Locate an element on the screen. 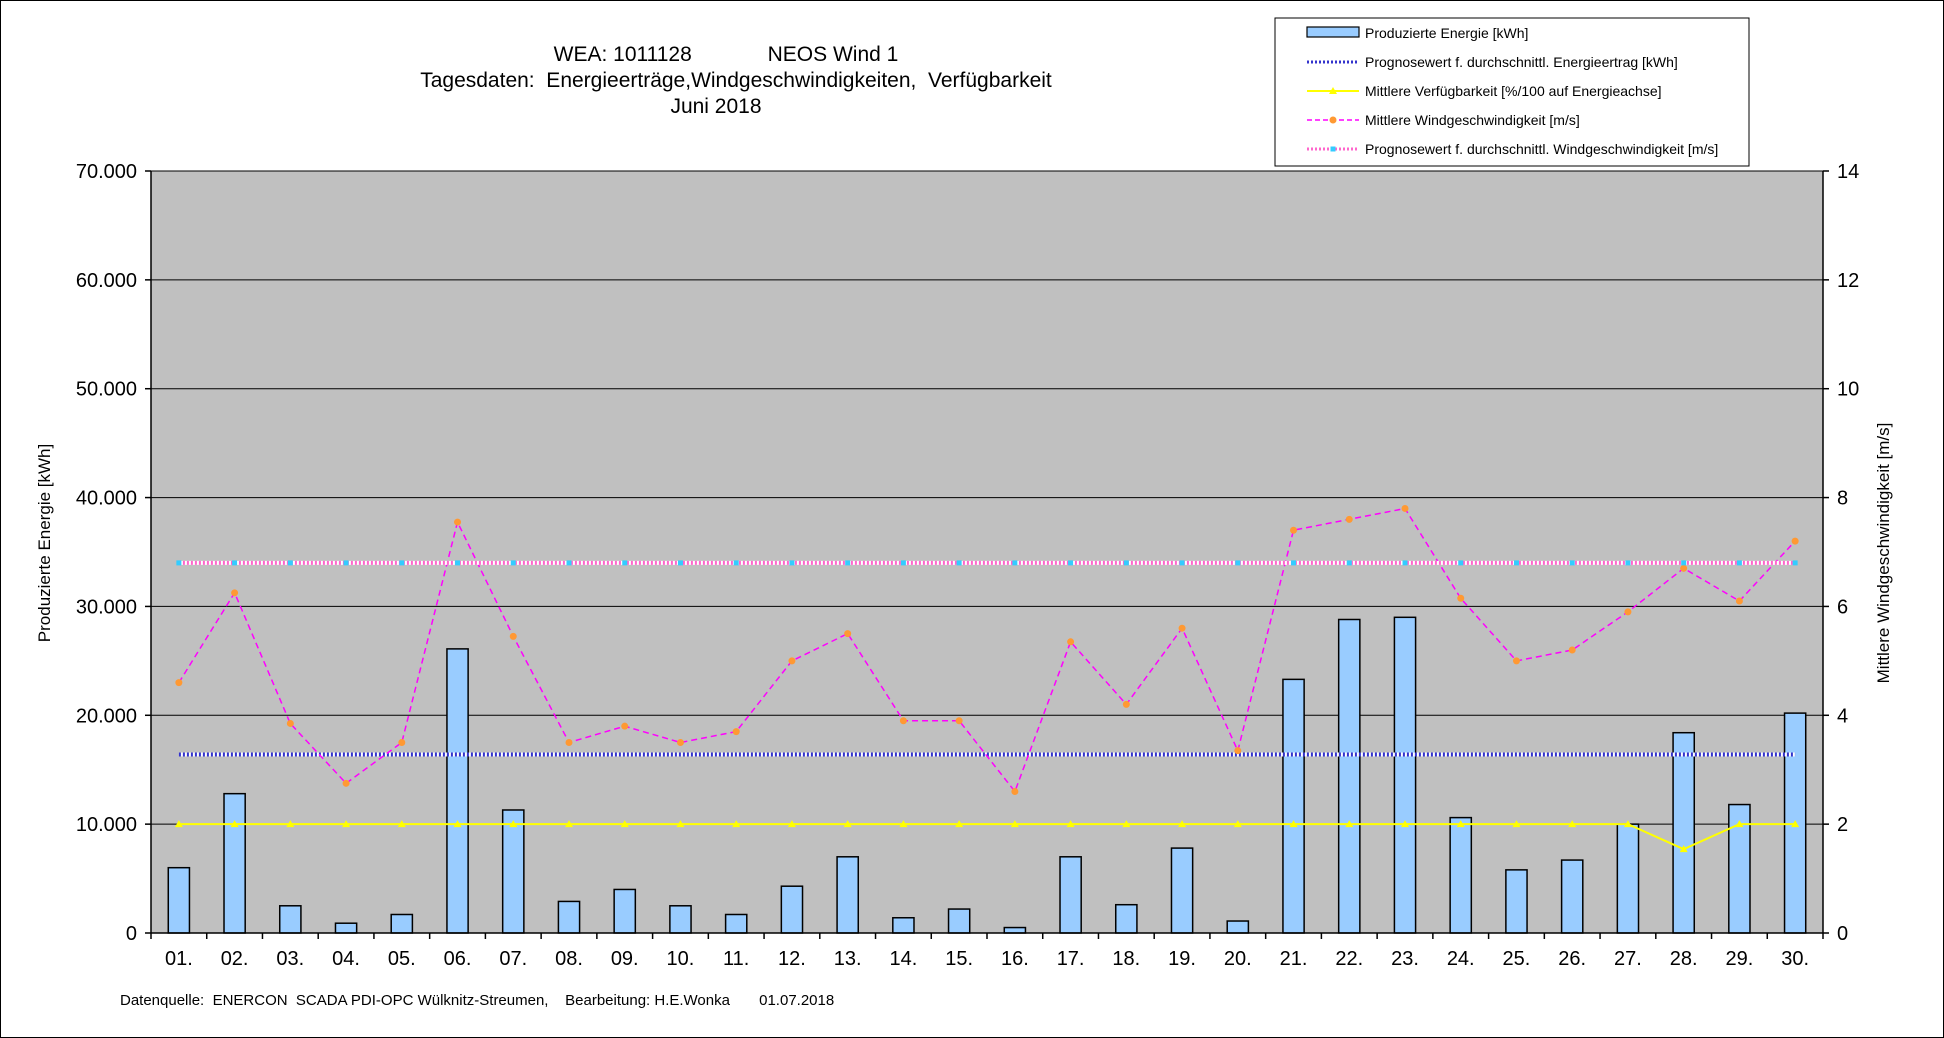 The height and width of the screenshot is (1038, 1944). x-tick-label: 25. is located at coordinates (1517, 959).